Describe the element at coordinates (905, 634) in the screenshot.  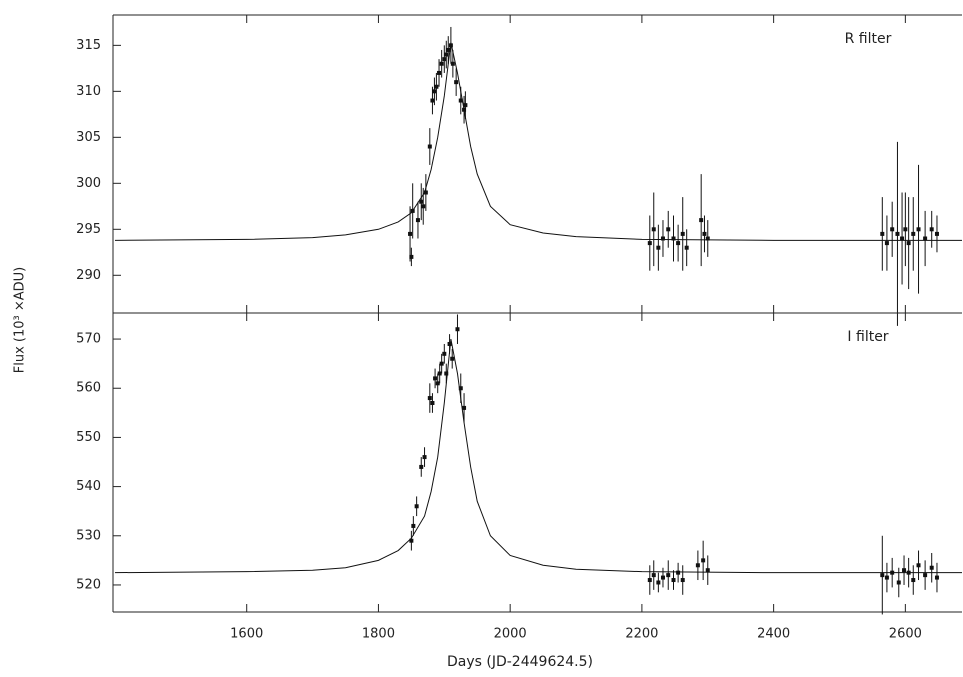
I see `x-tick-label: 2600` at that location.